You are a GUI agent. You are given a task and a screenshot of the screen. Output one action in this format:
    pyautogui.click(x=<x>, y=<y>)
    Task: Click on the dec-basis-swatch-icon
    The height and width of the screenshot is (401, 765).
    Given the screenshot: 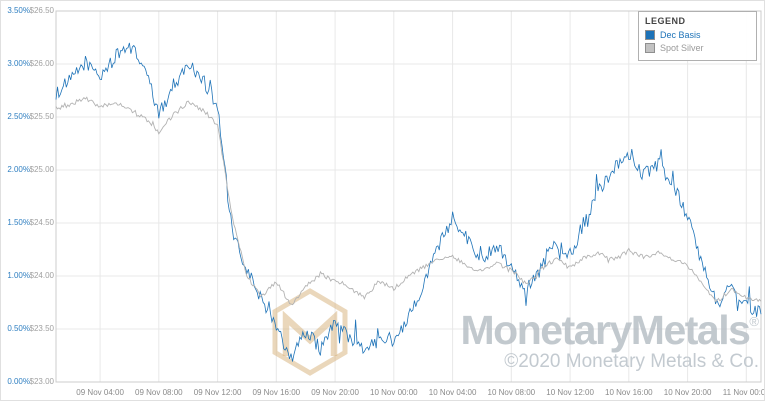 What is the action you would take?
    pyautogui.click(x=650, y=35)
    